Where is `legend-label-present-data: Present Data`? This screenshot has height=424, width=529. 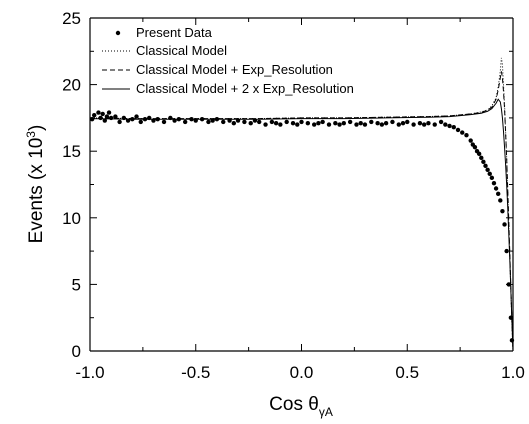 legend-label-present-data: Present Data is located at coordinates (174, 32).